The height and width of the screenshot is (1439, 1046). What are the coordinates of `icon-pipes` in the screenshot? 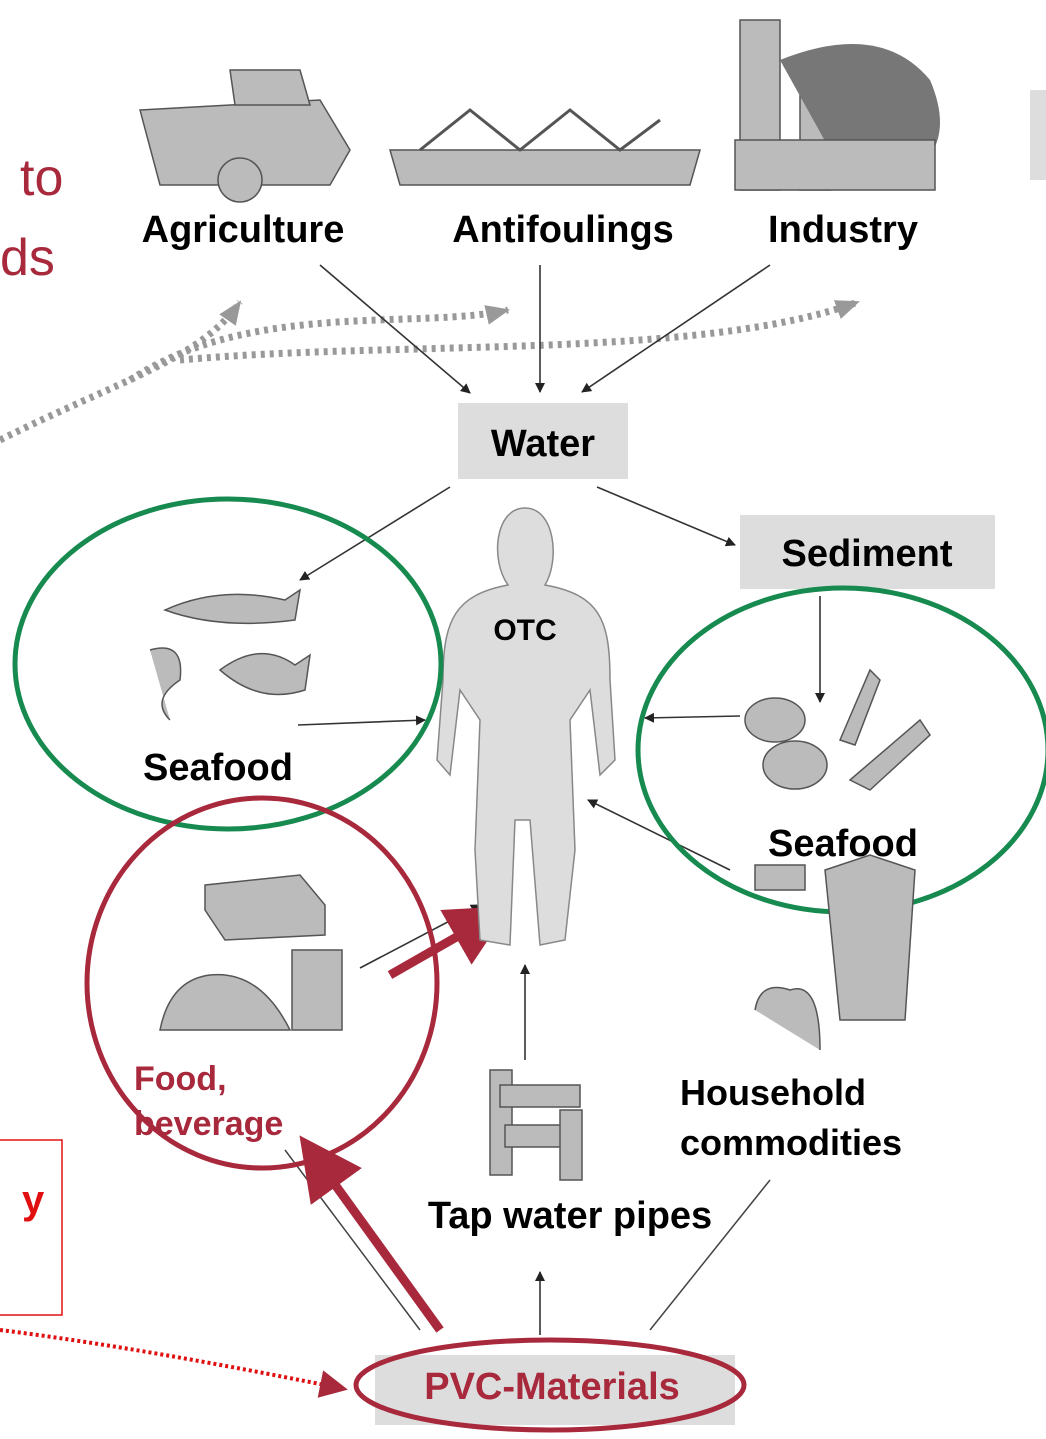 It's located at (536, 1125).